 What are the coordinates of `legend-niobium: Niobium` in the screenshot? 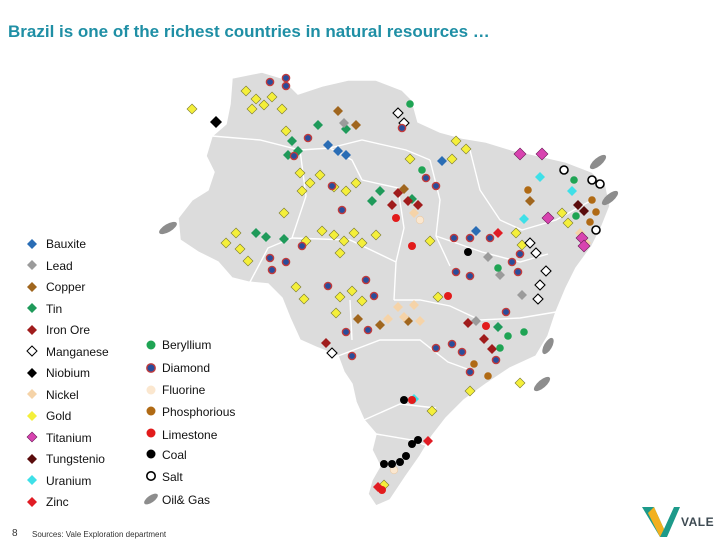 It's located at (68, 373).